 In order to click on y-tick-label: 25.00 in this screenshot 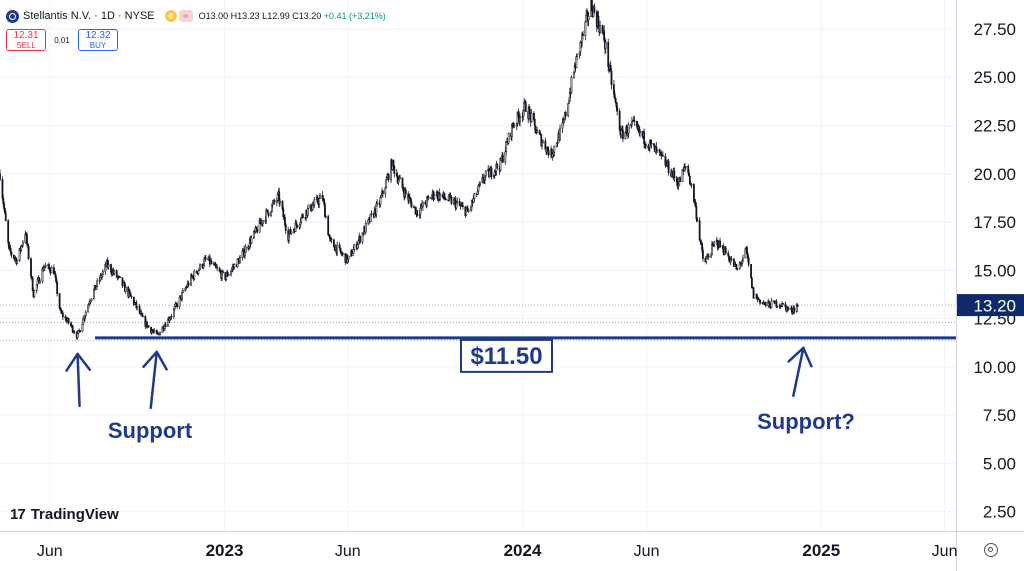, I will do `click(994, 77)`.